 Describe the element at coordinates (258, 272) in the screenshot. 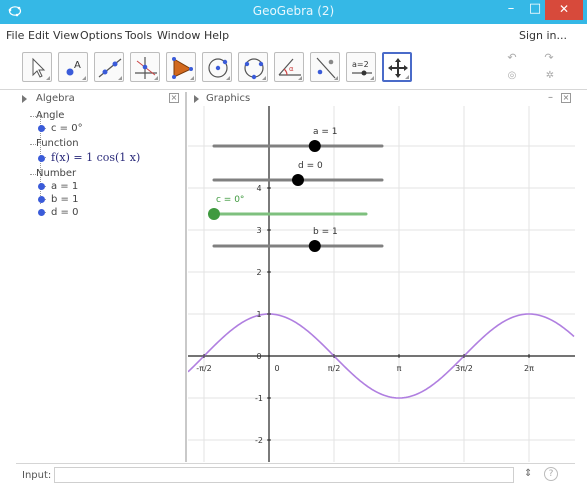

I see `y-tick-label: 2` at that location.